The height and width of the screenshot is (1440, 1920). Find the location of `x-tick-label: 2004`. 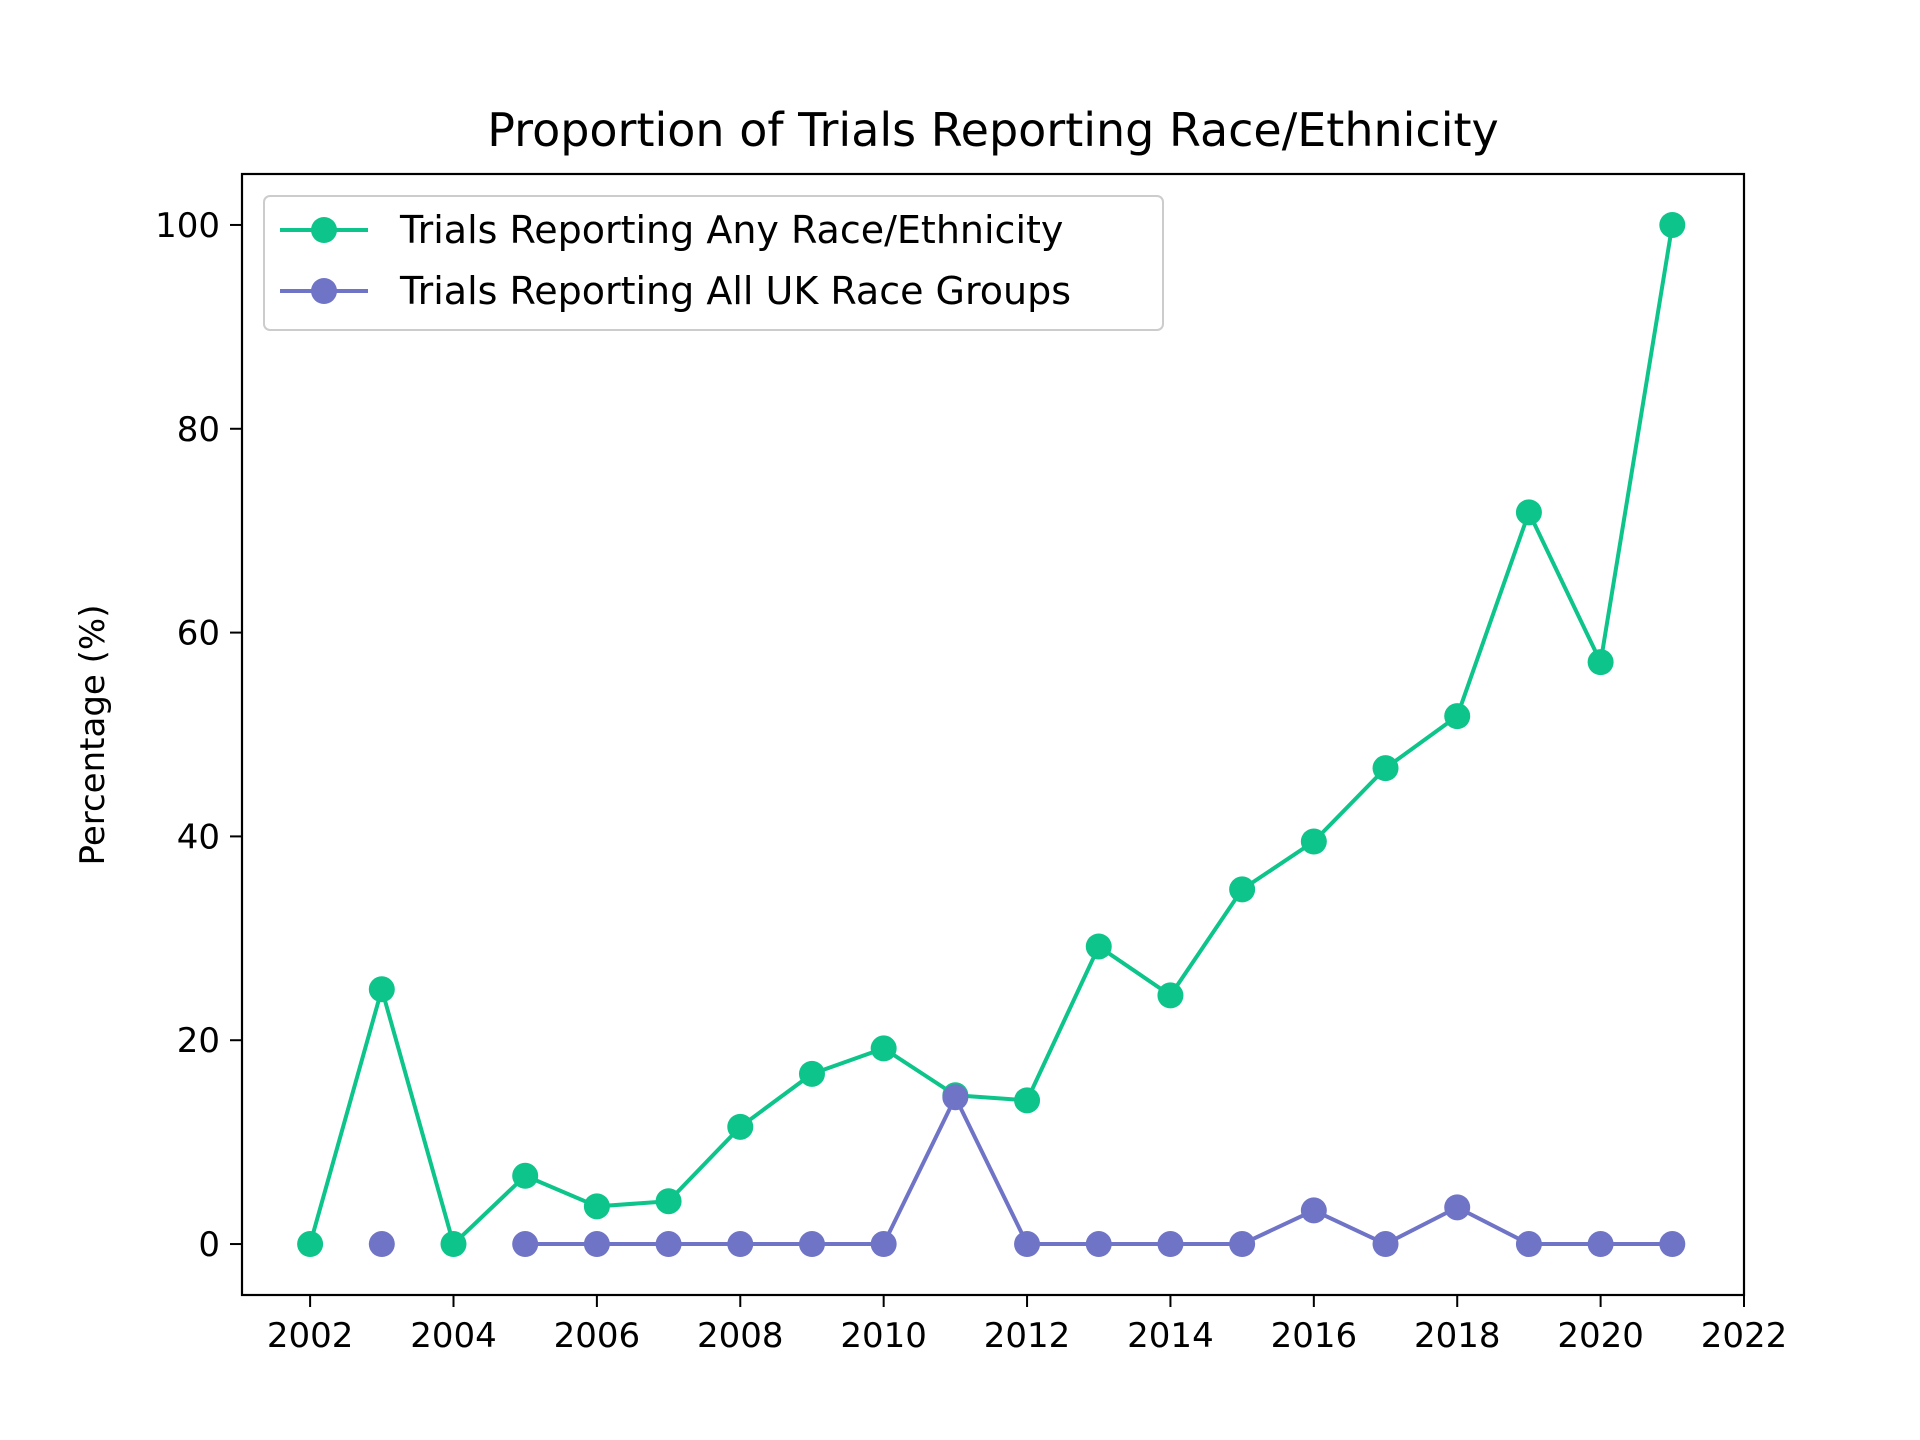

x-tick-label: 2004 is located at coordinates (453, 1336).